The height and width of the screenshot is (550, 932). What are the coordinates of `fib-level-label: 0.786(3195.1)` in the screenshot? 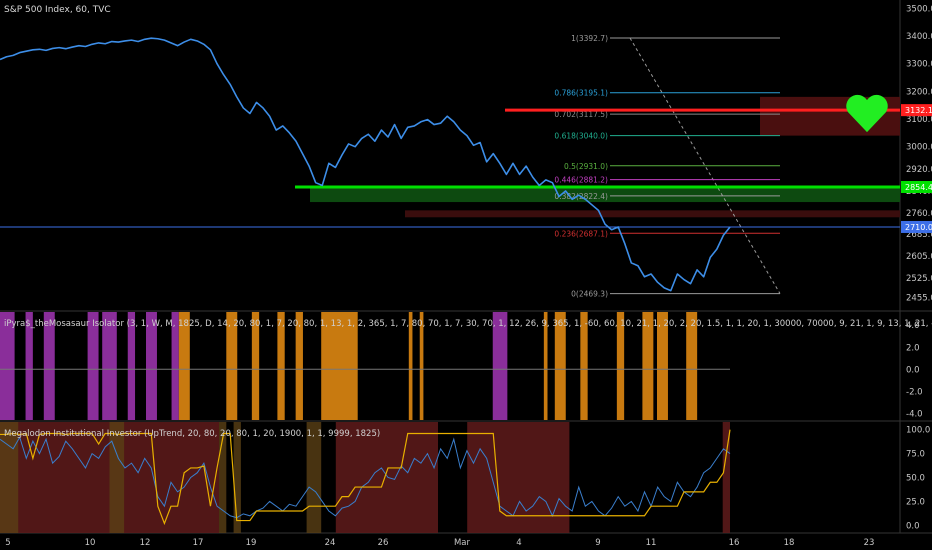 It's located at (581, 93).